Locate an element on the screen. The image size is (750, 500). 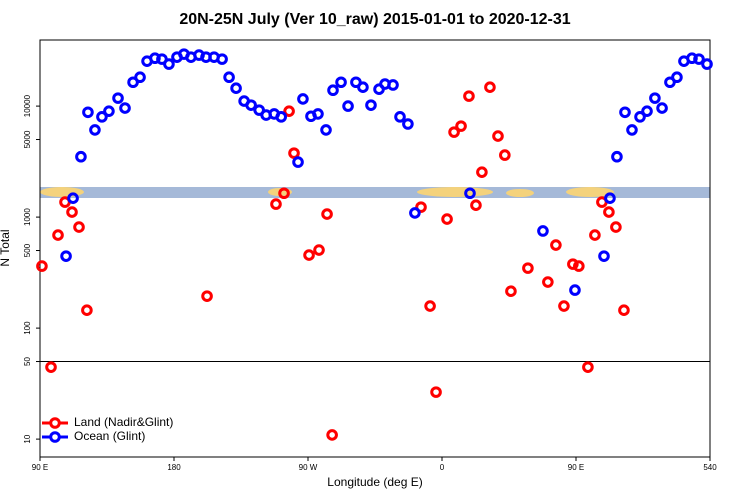
y-tick-label: 50 is located at coordinates (27, 361).